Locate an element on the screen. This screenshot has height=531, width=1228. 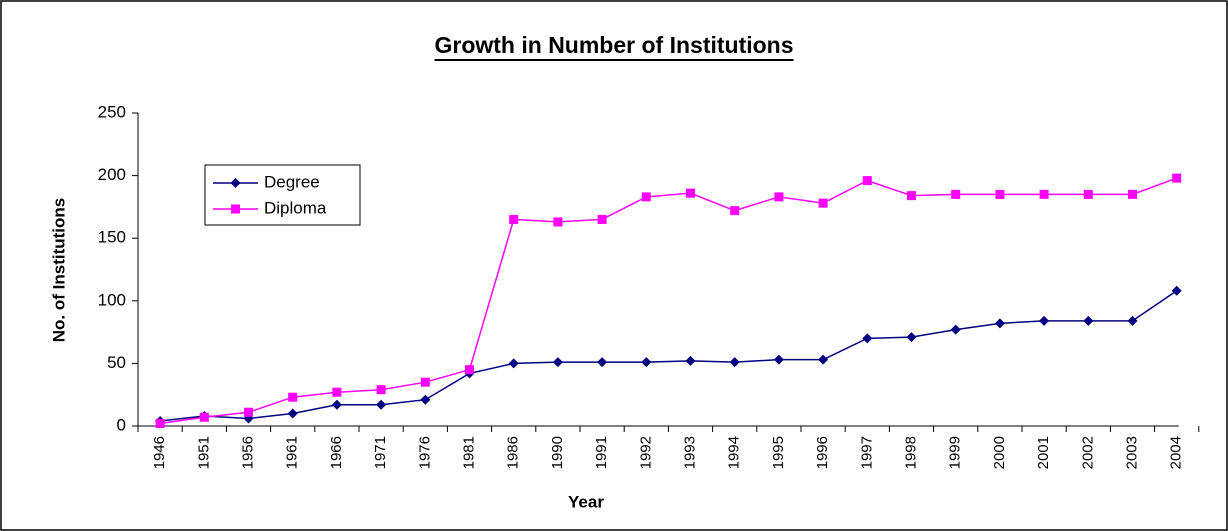
y-tick-label: 150 is located at coordinates (112, 237).